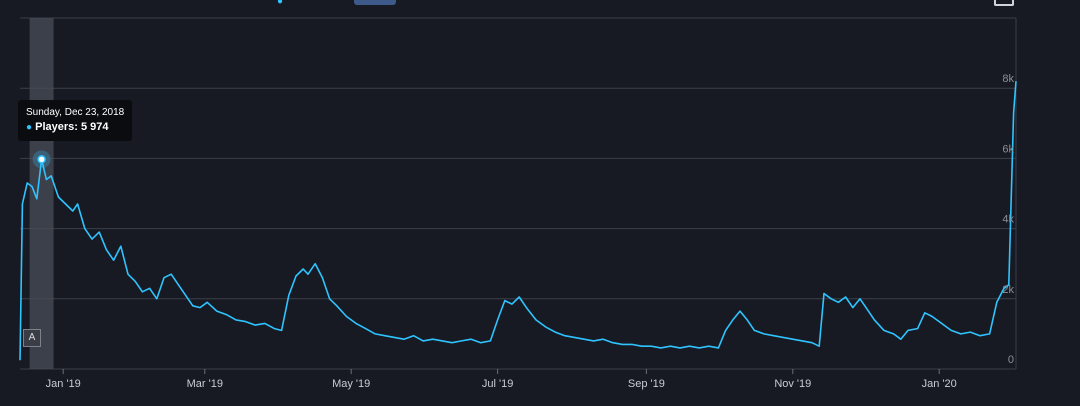  Describe the element at coordinates (75, 120) in the screenshot. I see `hover-tooltip: Sunday, Dec 23, 2018 ● Players: 5 974` at that location.